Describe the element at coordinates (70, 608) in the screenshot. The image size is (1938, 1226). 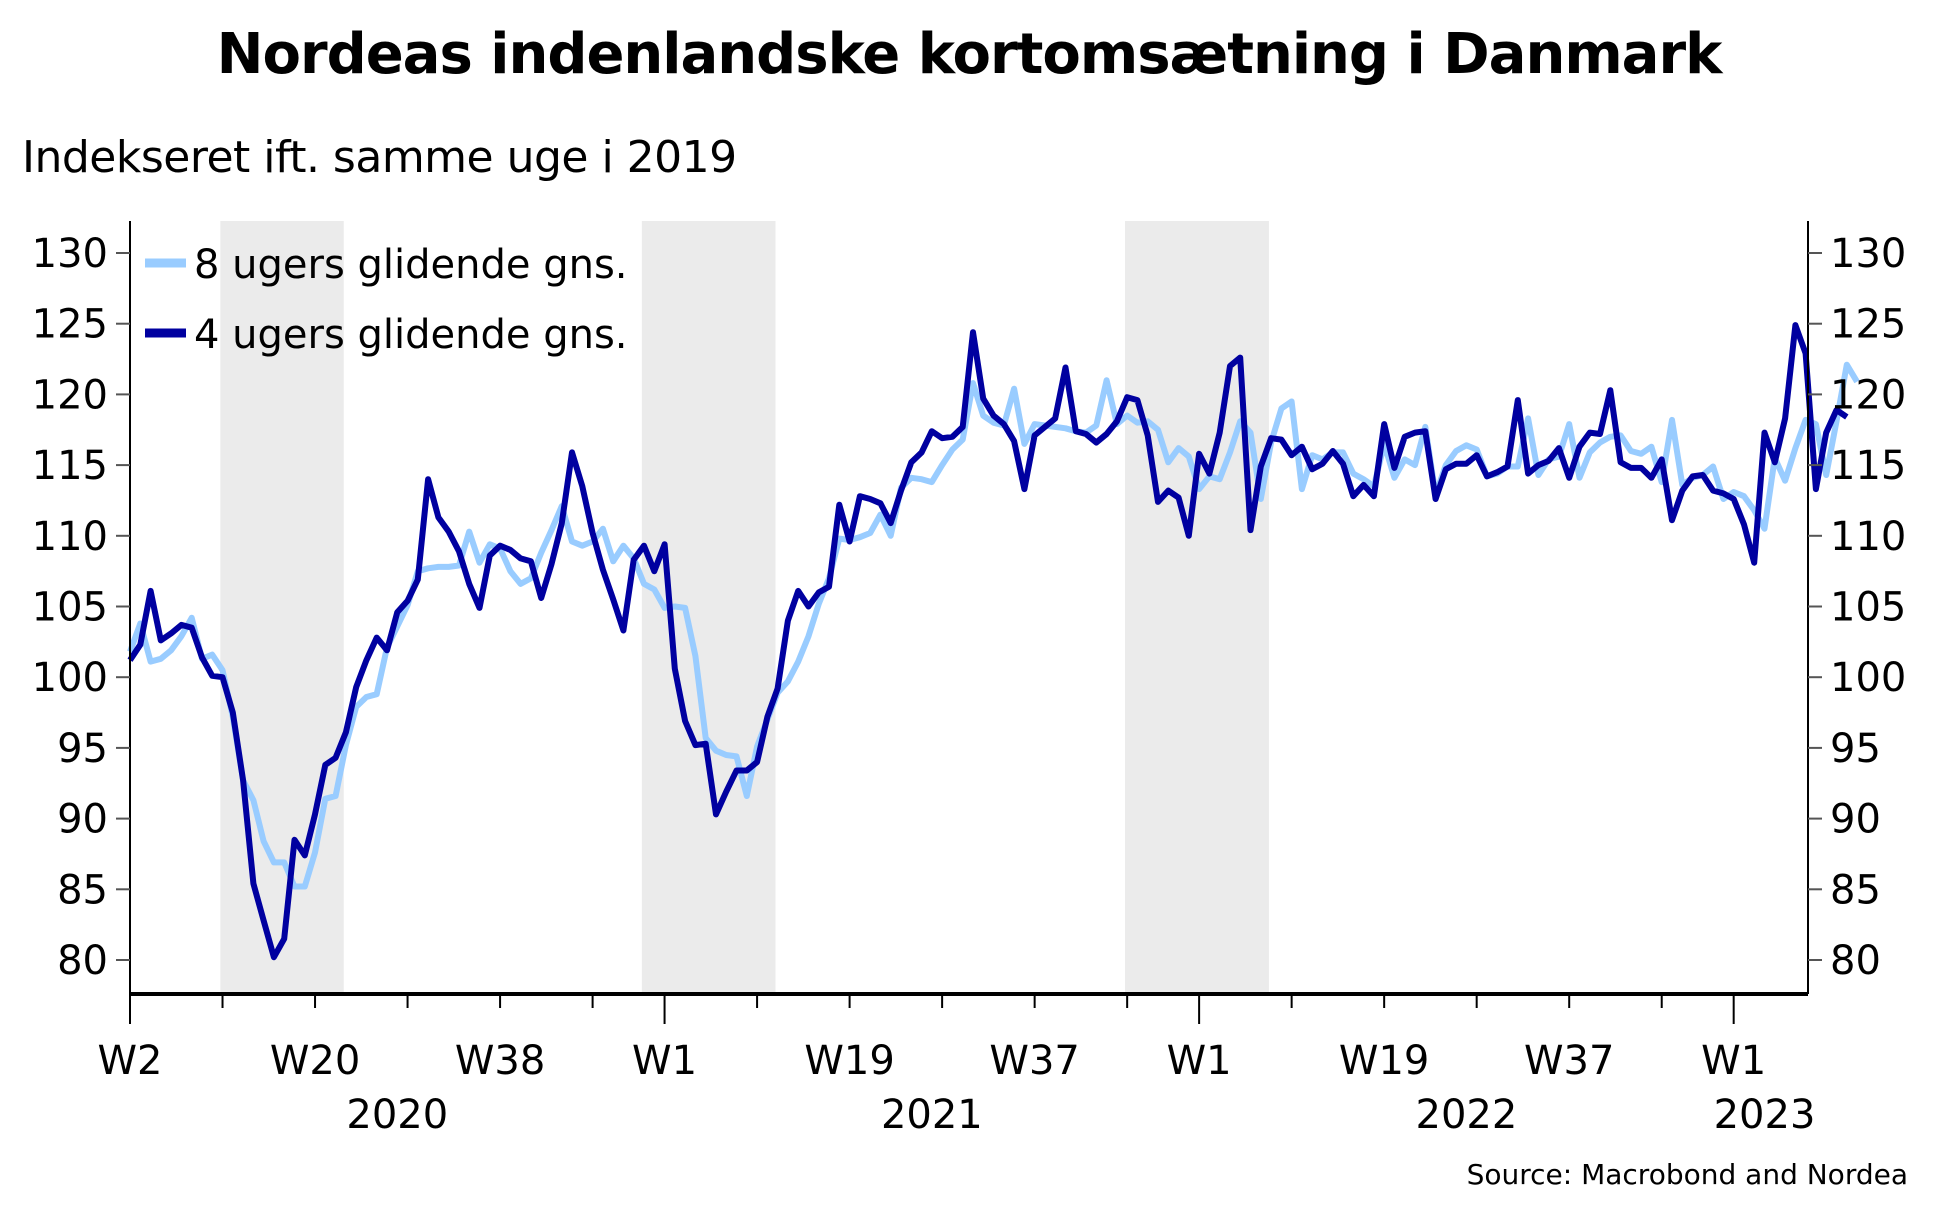
I see `y-tick-label-left: 105` at that location.